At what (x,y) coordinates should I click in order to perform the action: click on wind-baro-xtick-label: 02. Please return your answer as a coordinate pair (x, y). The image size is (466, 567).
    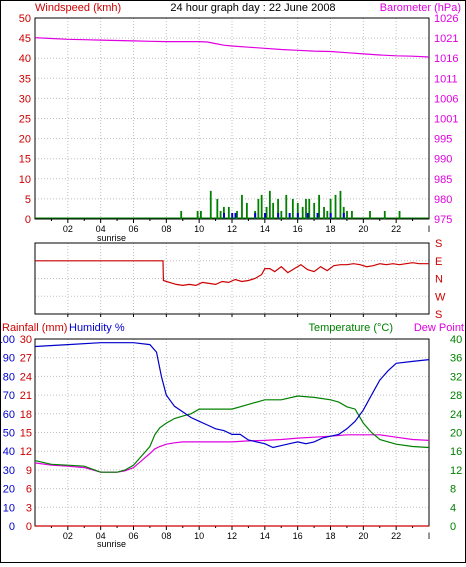
    Looking at the image, I should click on (68, 229).